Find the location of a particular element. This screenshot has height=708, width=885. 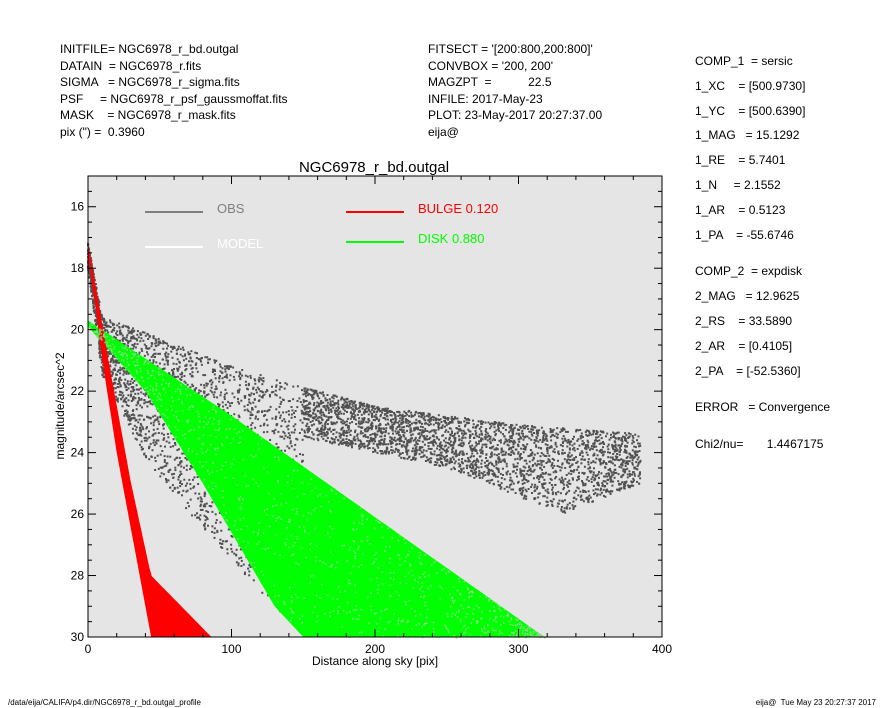

fit-parameter-line: 1_N = 2.1552 is located at coordinates (738, 184).